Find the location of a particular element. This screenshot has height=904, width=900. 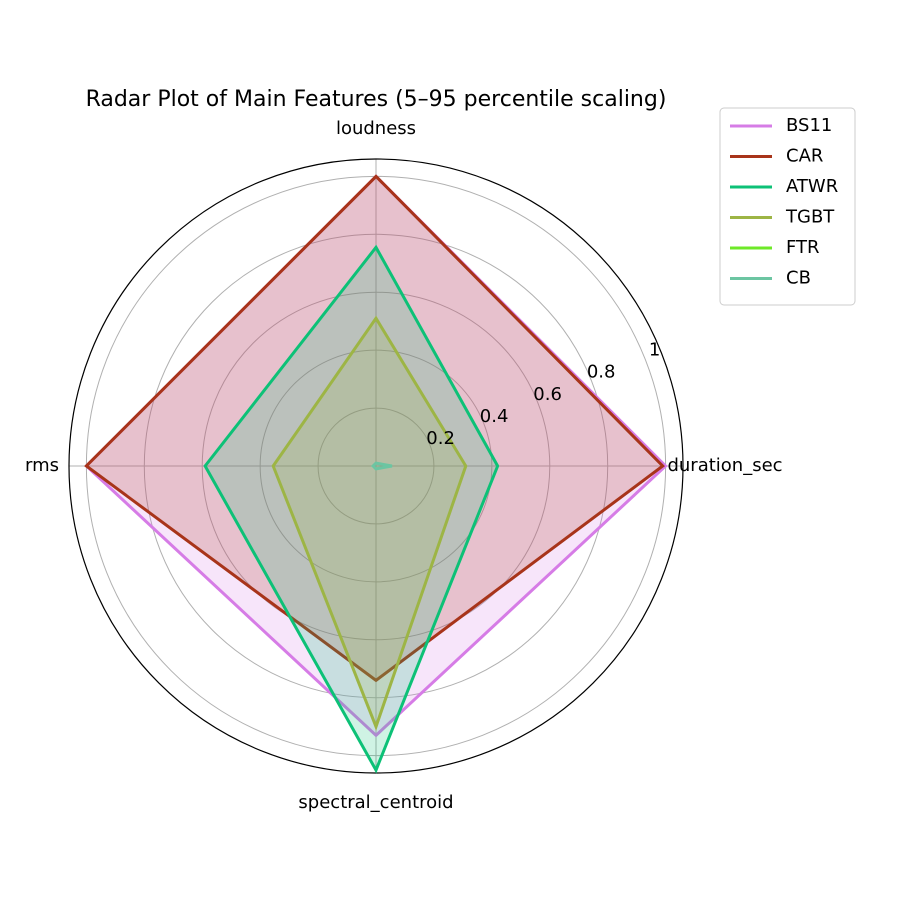

legend-label: CB is located at coordinates (798, 278).